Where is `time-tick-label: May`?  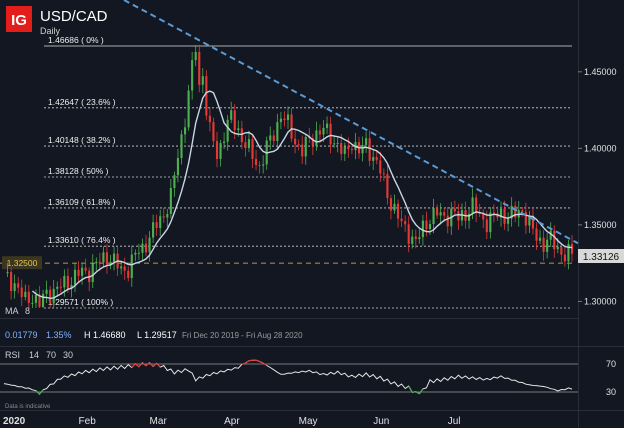
time-tick-label: May is located at coordinates (308, 421).